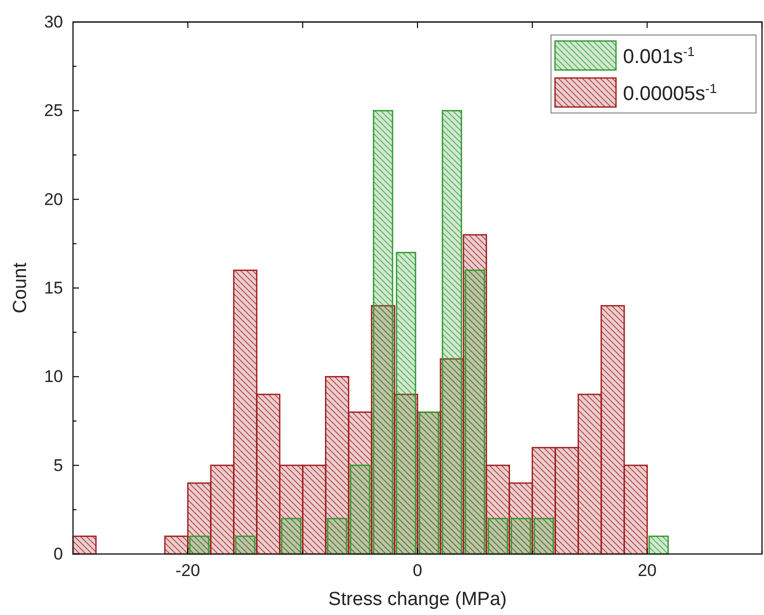 Image resolution: width=764 pixels, height=615 pixels. What do you see at coordinates (188, 570) in the screenshot?
I see `x-tick-label: -20` at bounding box center [188, 570].